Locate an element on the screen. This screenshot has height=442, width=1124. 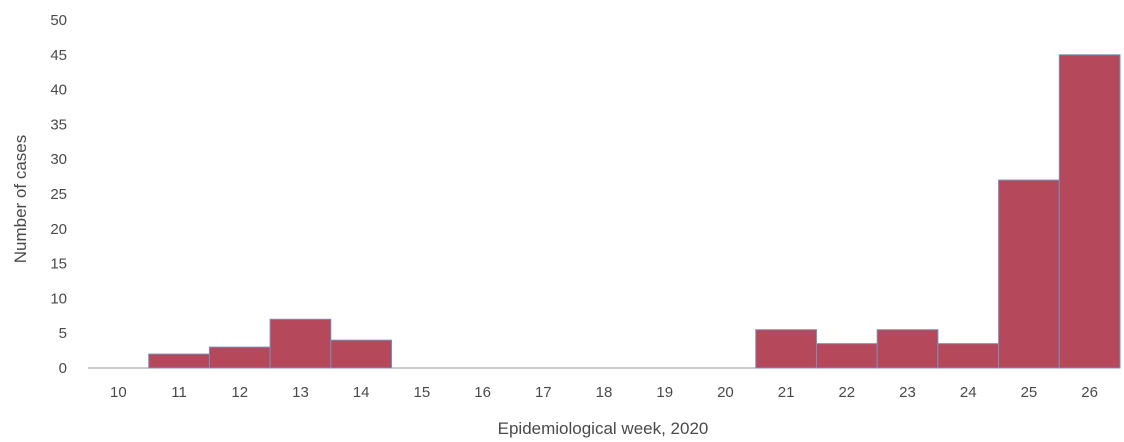
y-tick-label: 20 is located at coordinates (58, 229).